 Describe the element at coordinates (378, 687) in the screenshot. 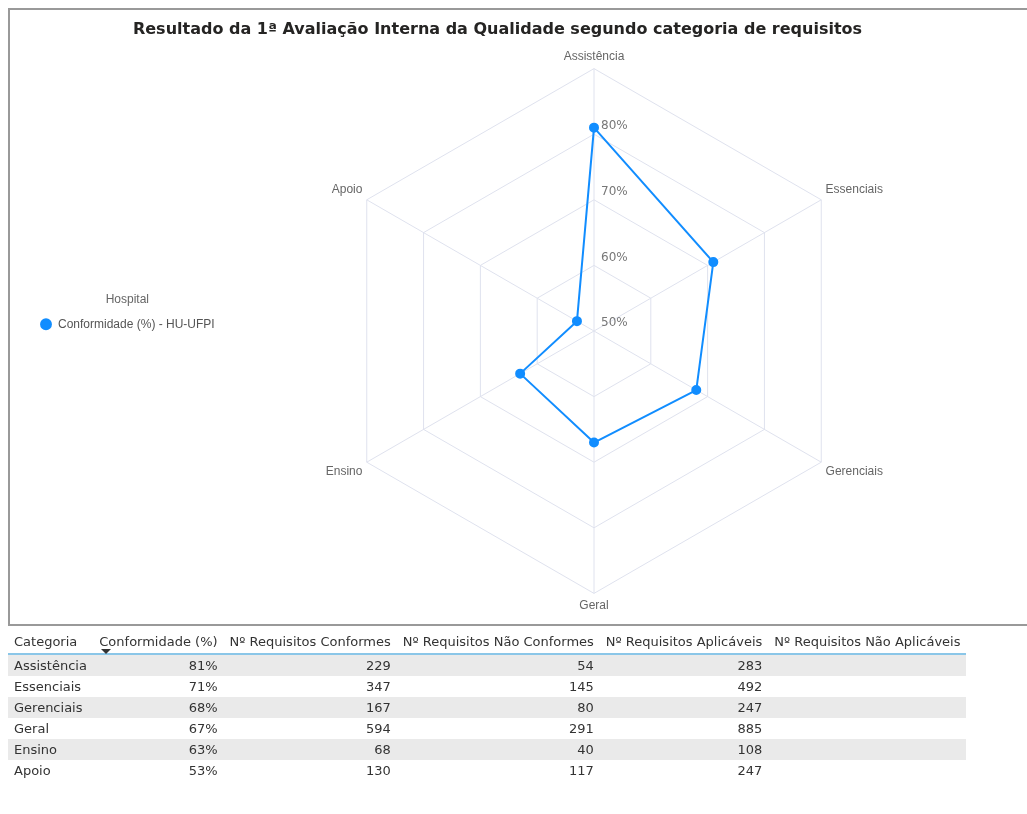

I see `data-label: 347` at that location.